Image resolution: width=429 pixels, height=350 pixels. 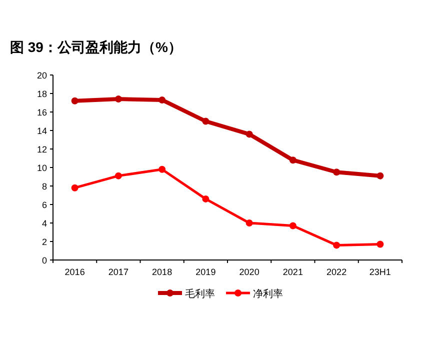 What do you see at coordinates (41, 94) in the screenshot?
I see `y-tick-label: 18` at bounding box center [41, 94].